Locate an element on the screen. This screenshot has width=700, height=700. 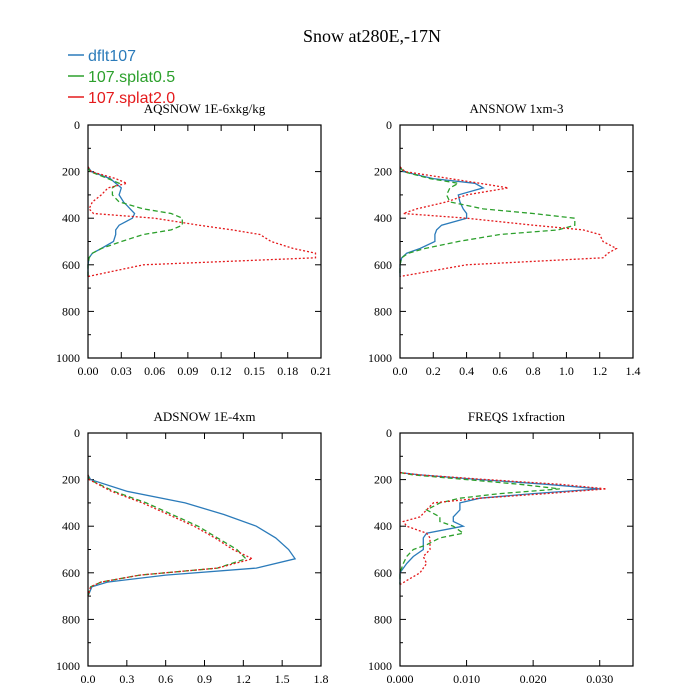
x-tick-label: 0.15 is located at coordinates (254, 371).